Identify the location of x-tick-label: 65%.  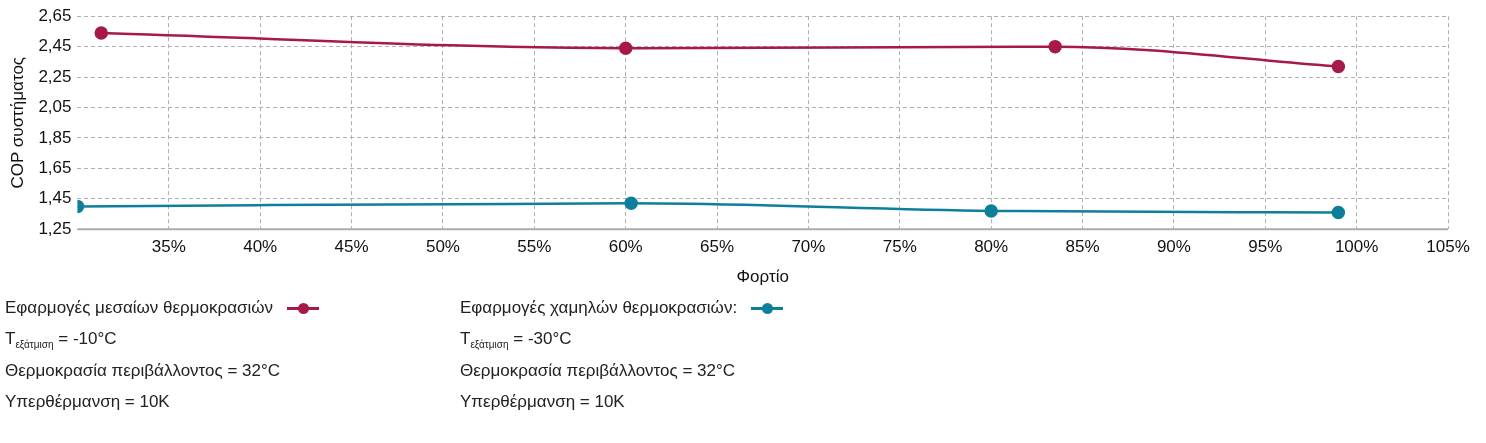
(717, 247).